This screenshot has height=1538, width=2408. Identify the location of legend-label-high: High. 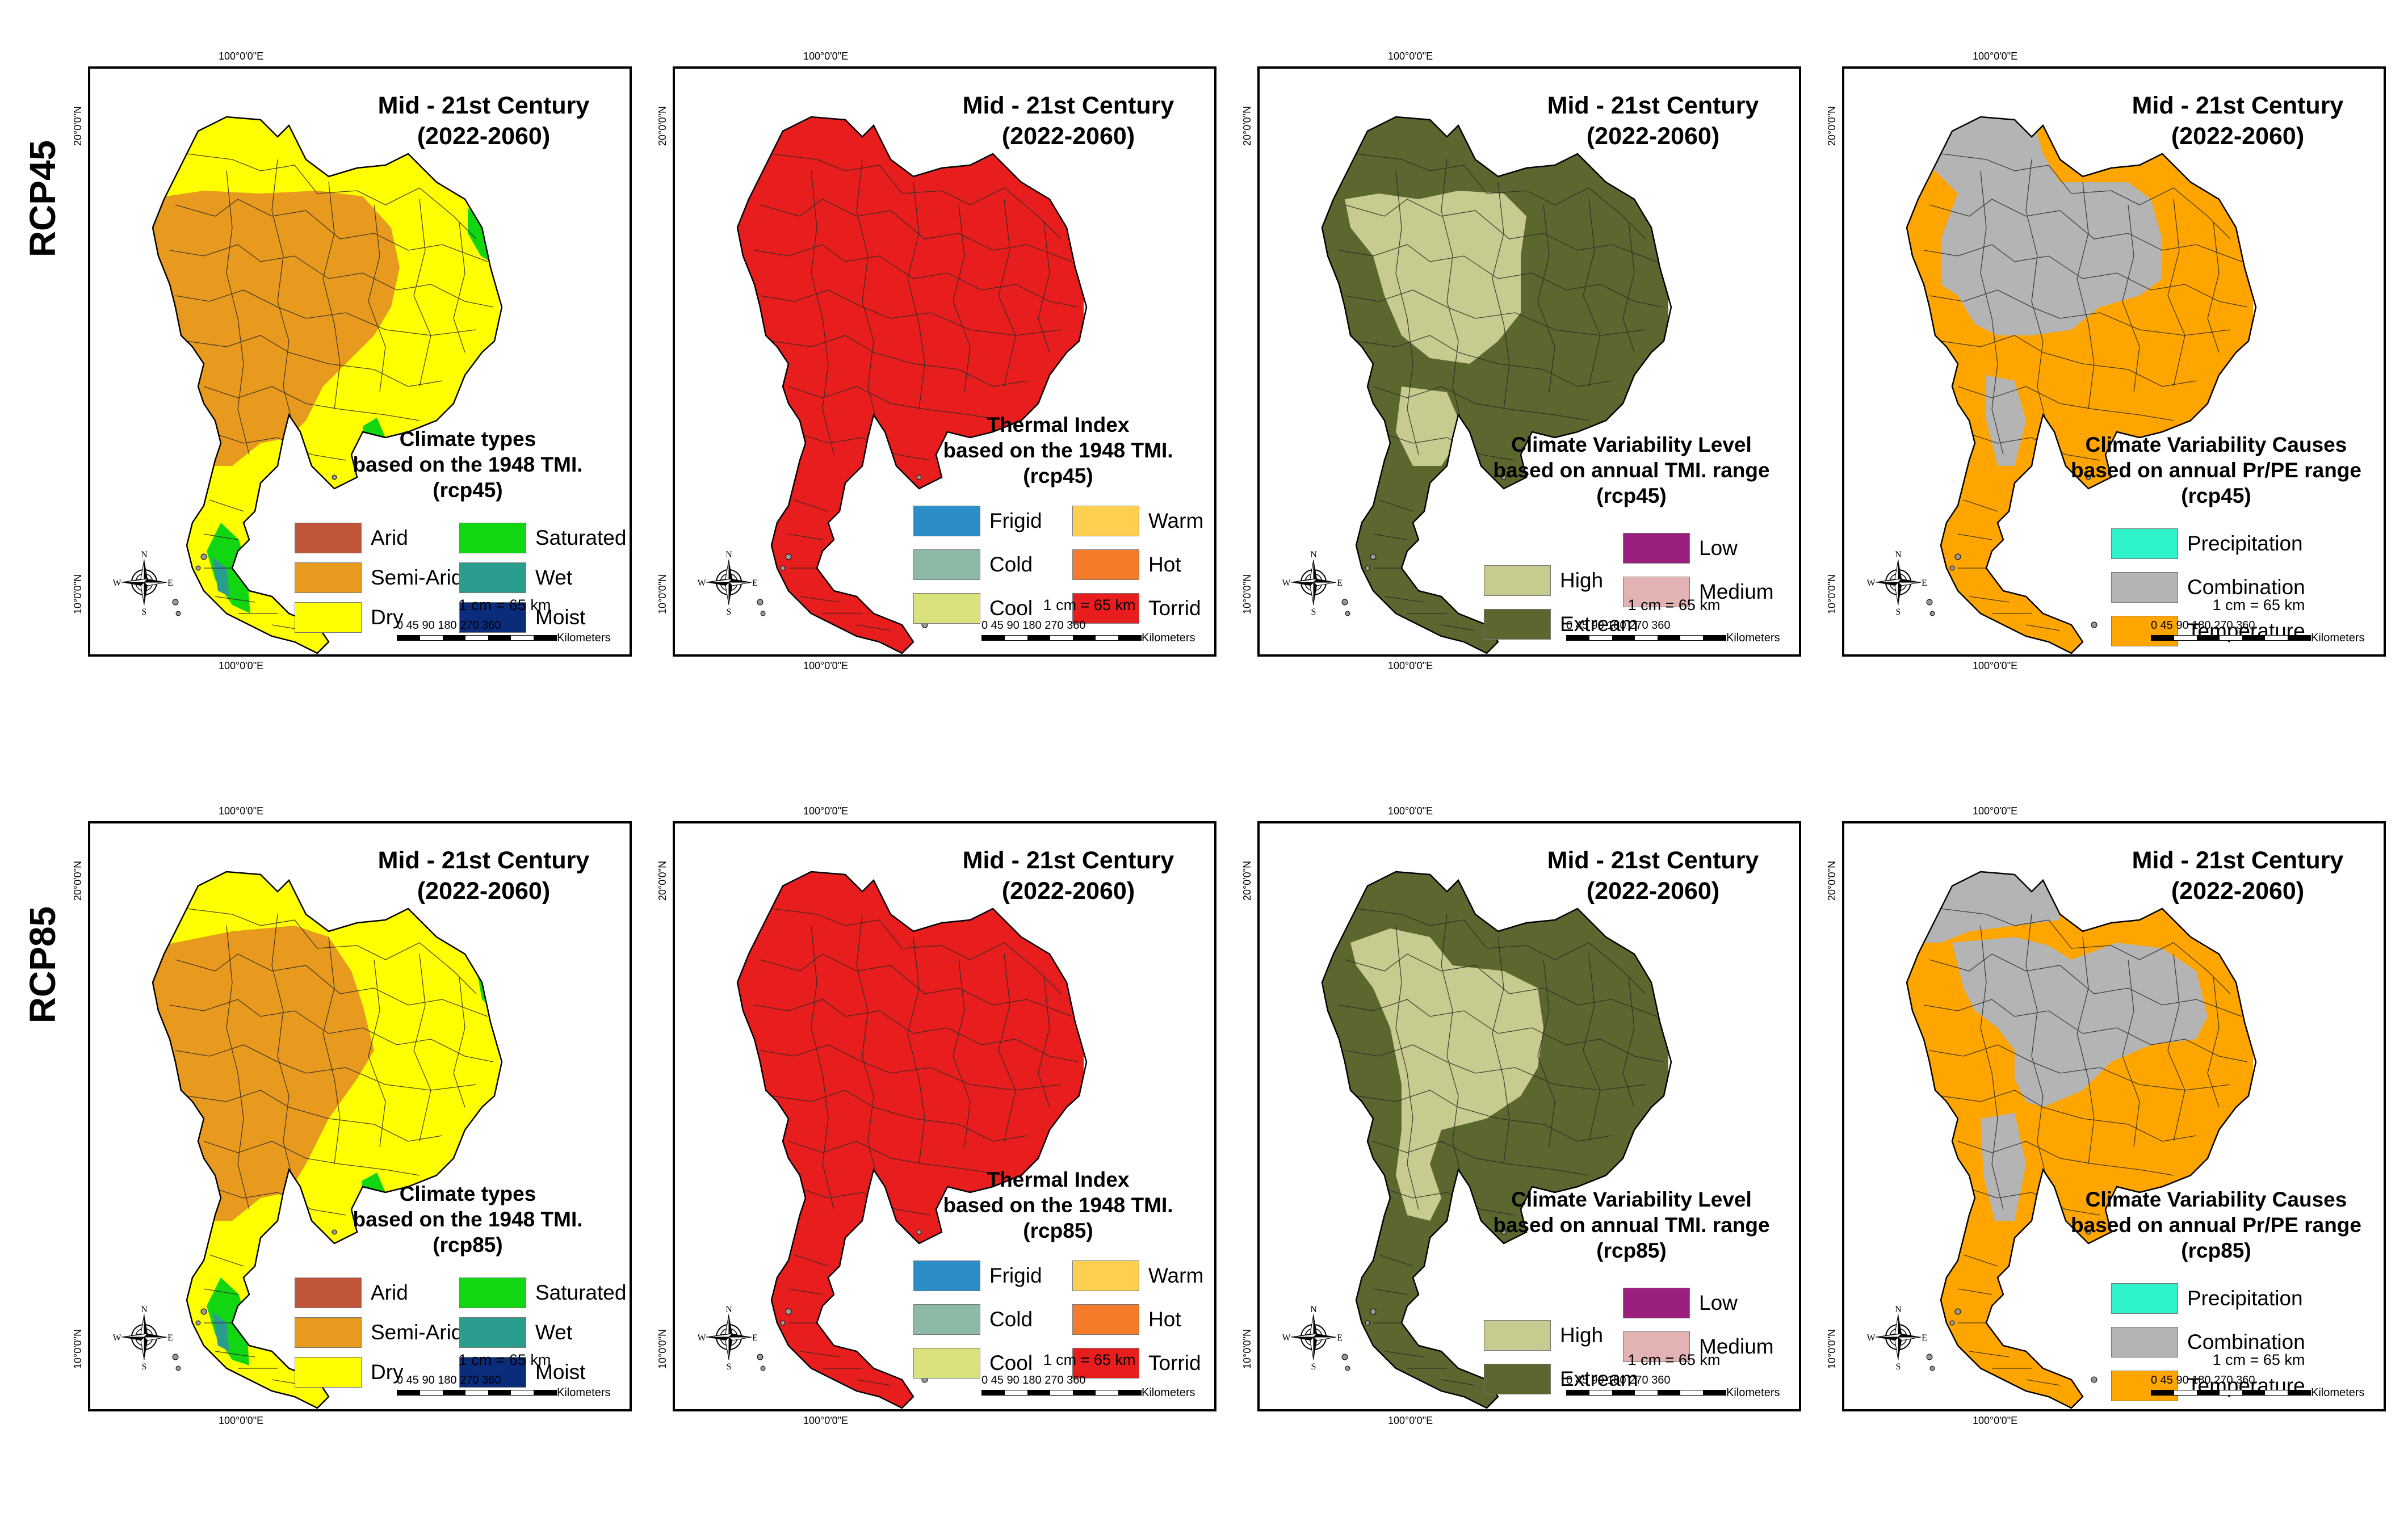
(1582, 580).